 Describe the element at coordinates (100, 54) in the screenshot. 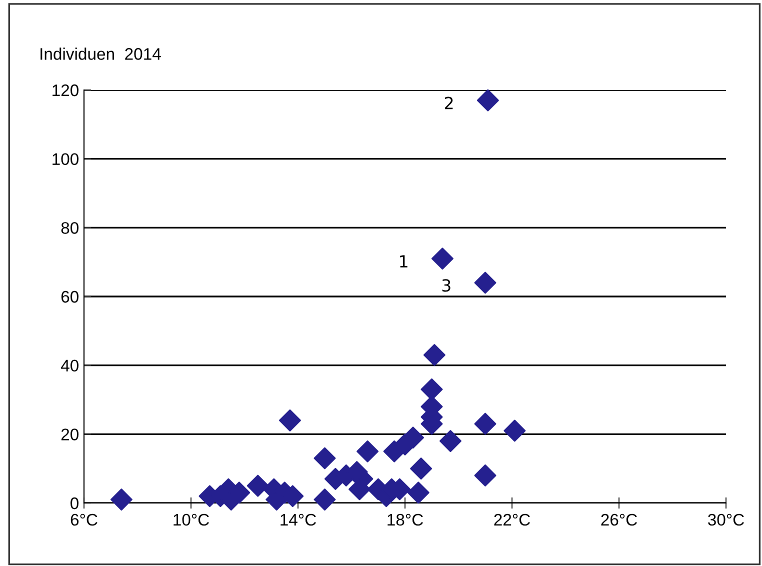

I see `y-axis-title: Individuen 2014` at that location.